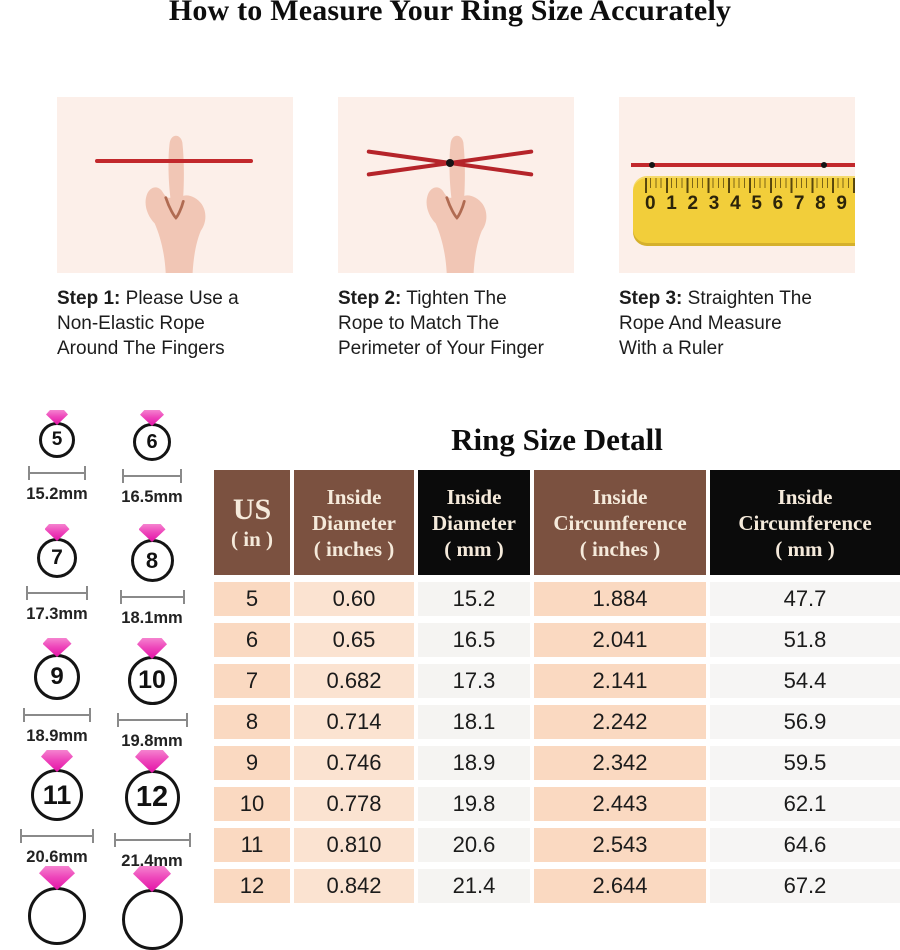  I want to click on ring-diameter-label: 18.9mm, so click(57, 736).